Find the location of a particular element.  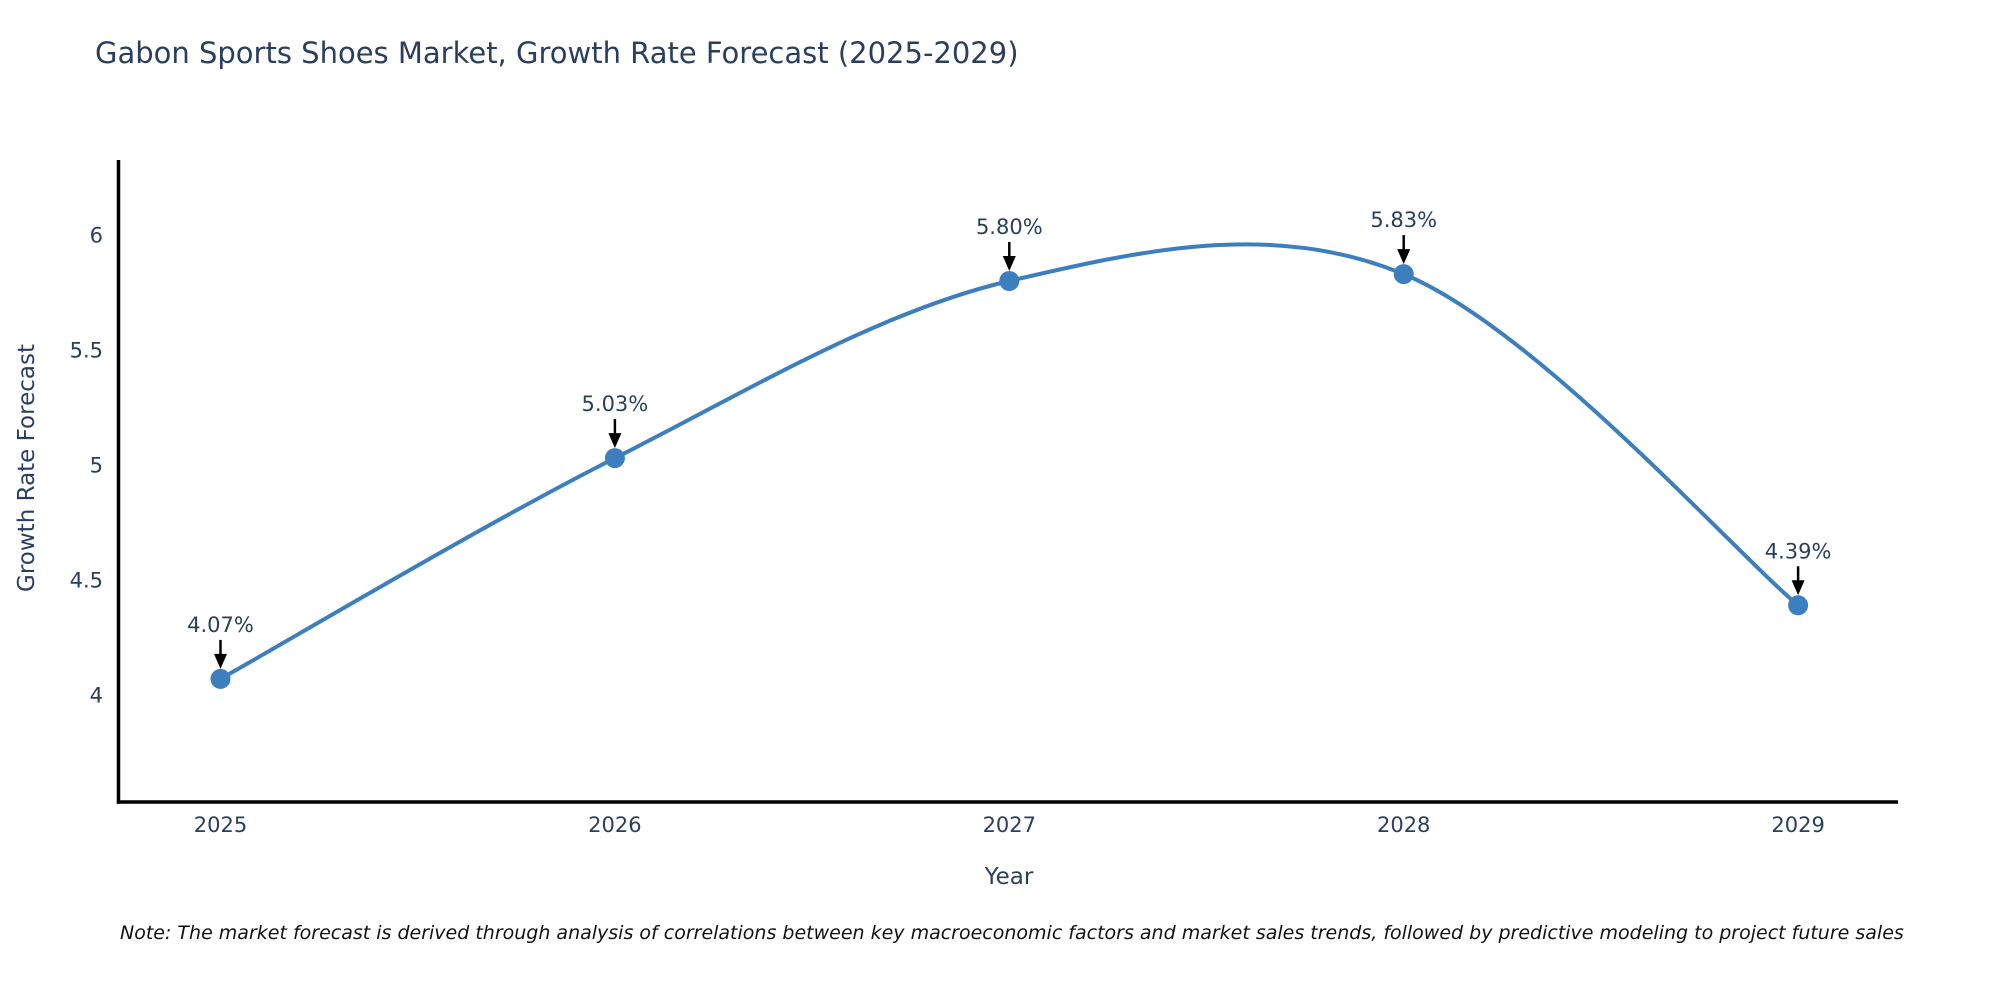

data-point-2028 is located at coordinates (1403, 274).